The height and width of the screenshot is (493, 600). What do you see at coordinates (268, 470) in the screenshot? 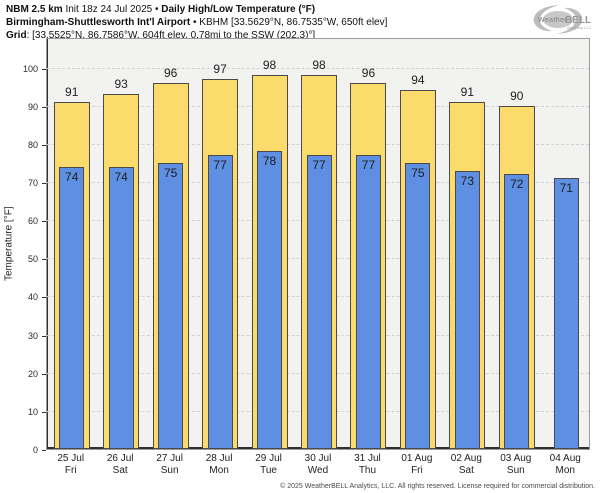
I see `category-day: Tue` at bounding box center [268, 470].